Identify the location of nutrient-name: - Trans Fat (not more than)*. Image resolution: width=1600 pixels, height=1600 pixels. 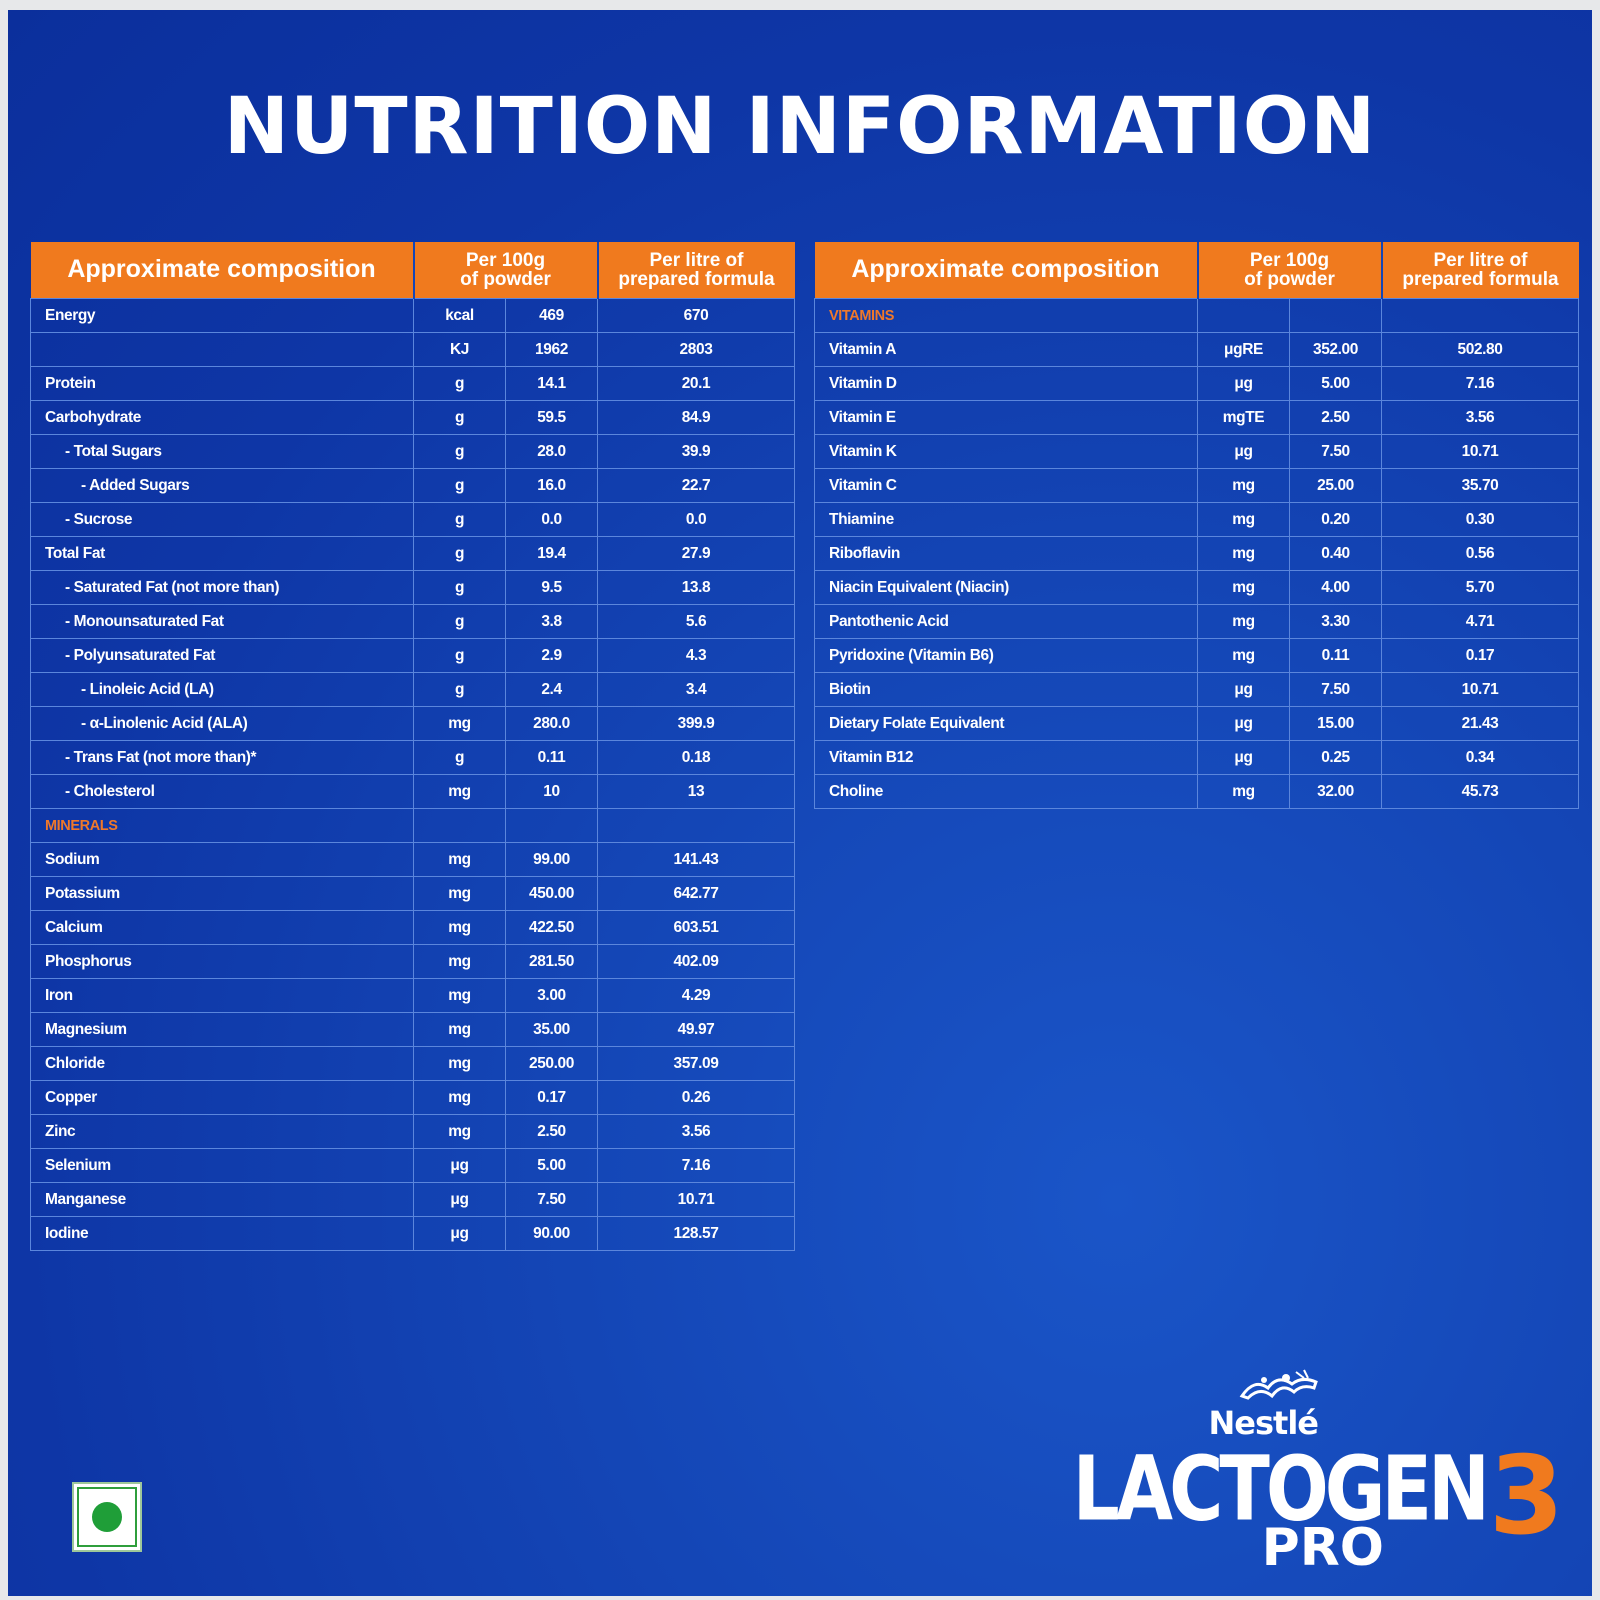
(222, 757).